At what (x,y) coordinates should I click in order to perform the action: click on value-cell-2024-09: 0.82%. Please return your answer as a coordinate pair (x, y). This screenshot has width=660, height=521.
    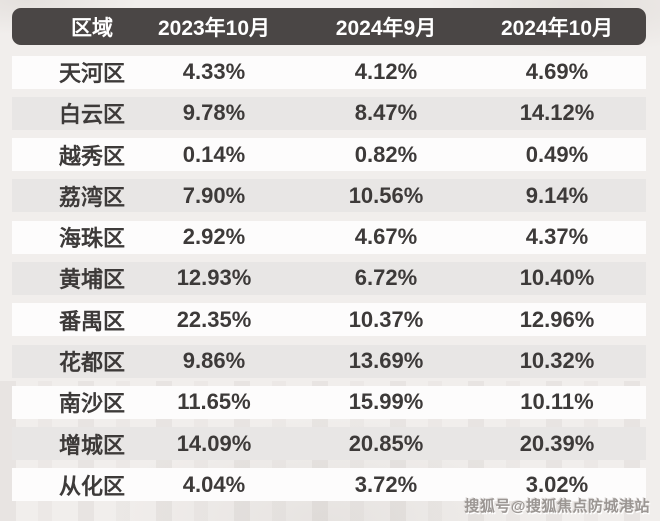
    Looking at the image, I should click on (386, 154).